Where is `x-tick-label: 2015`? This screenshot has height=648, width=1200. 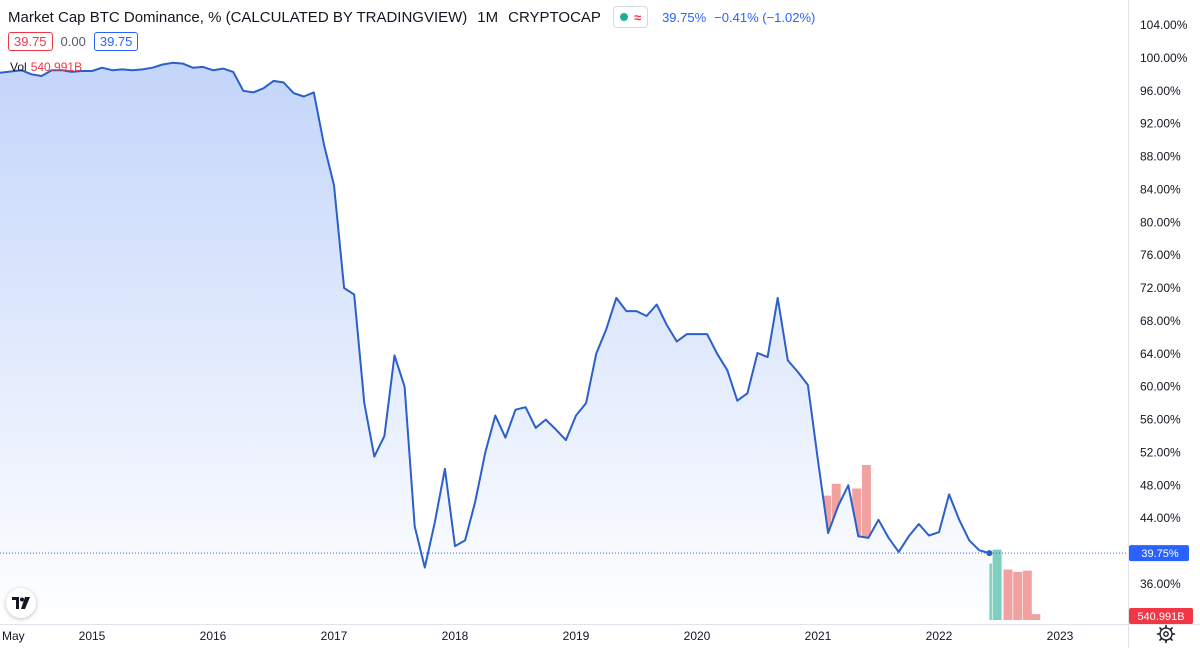
x-tick-label: 2015 is located at coordinates (92, 636).